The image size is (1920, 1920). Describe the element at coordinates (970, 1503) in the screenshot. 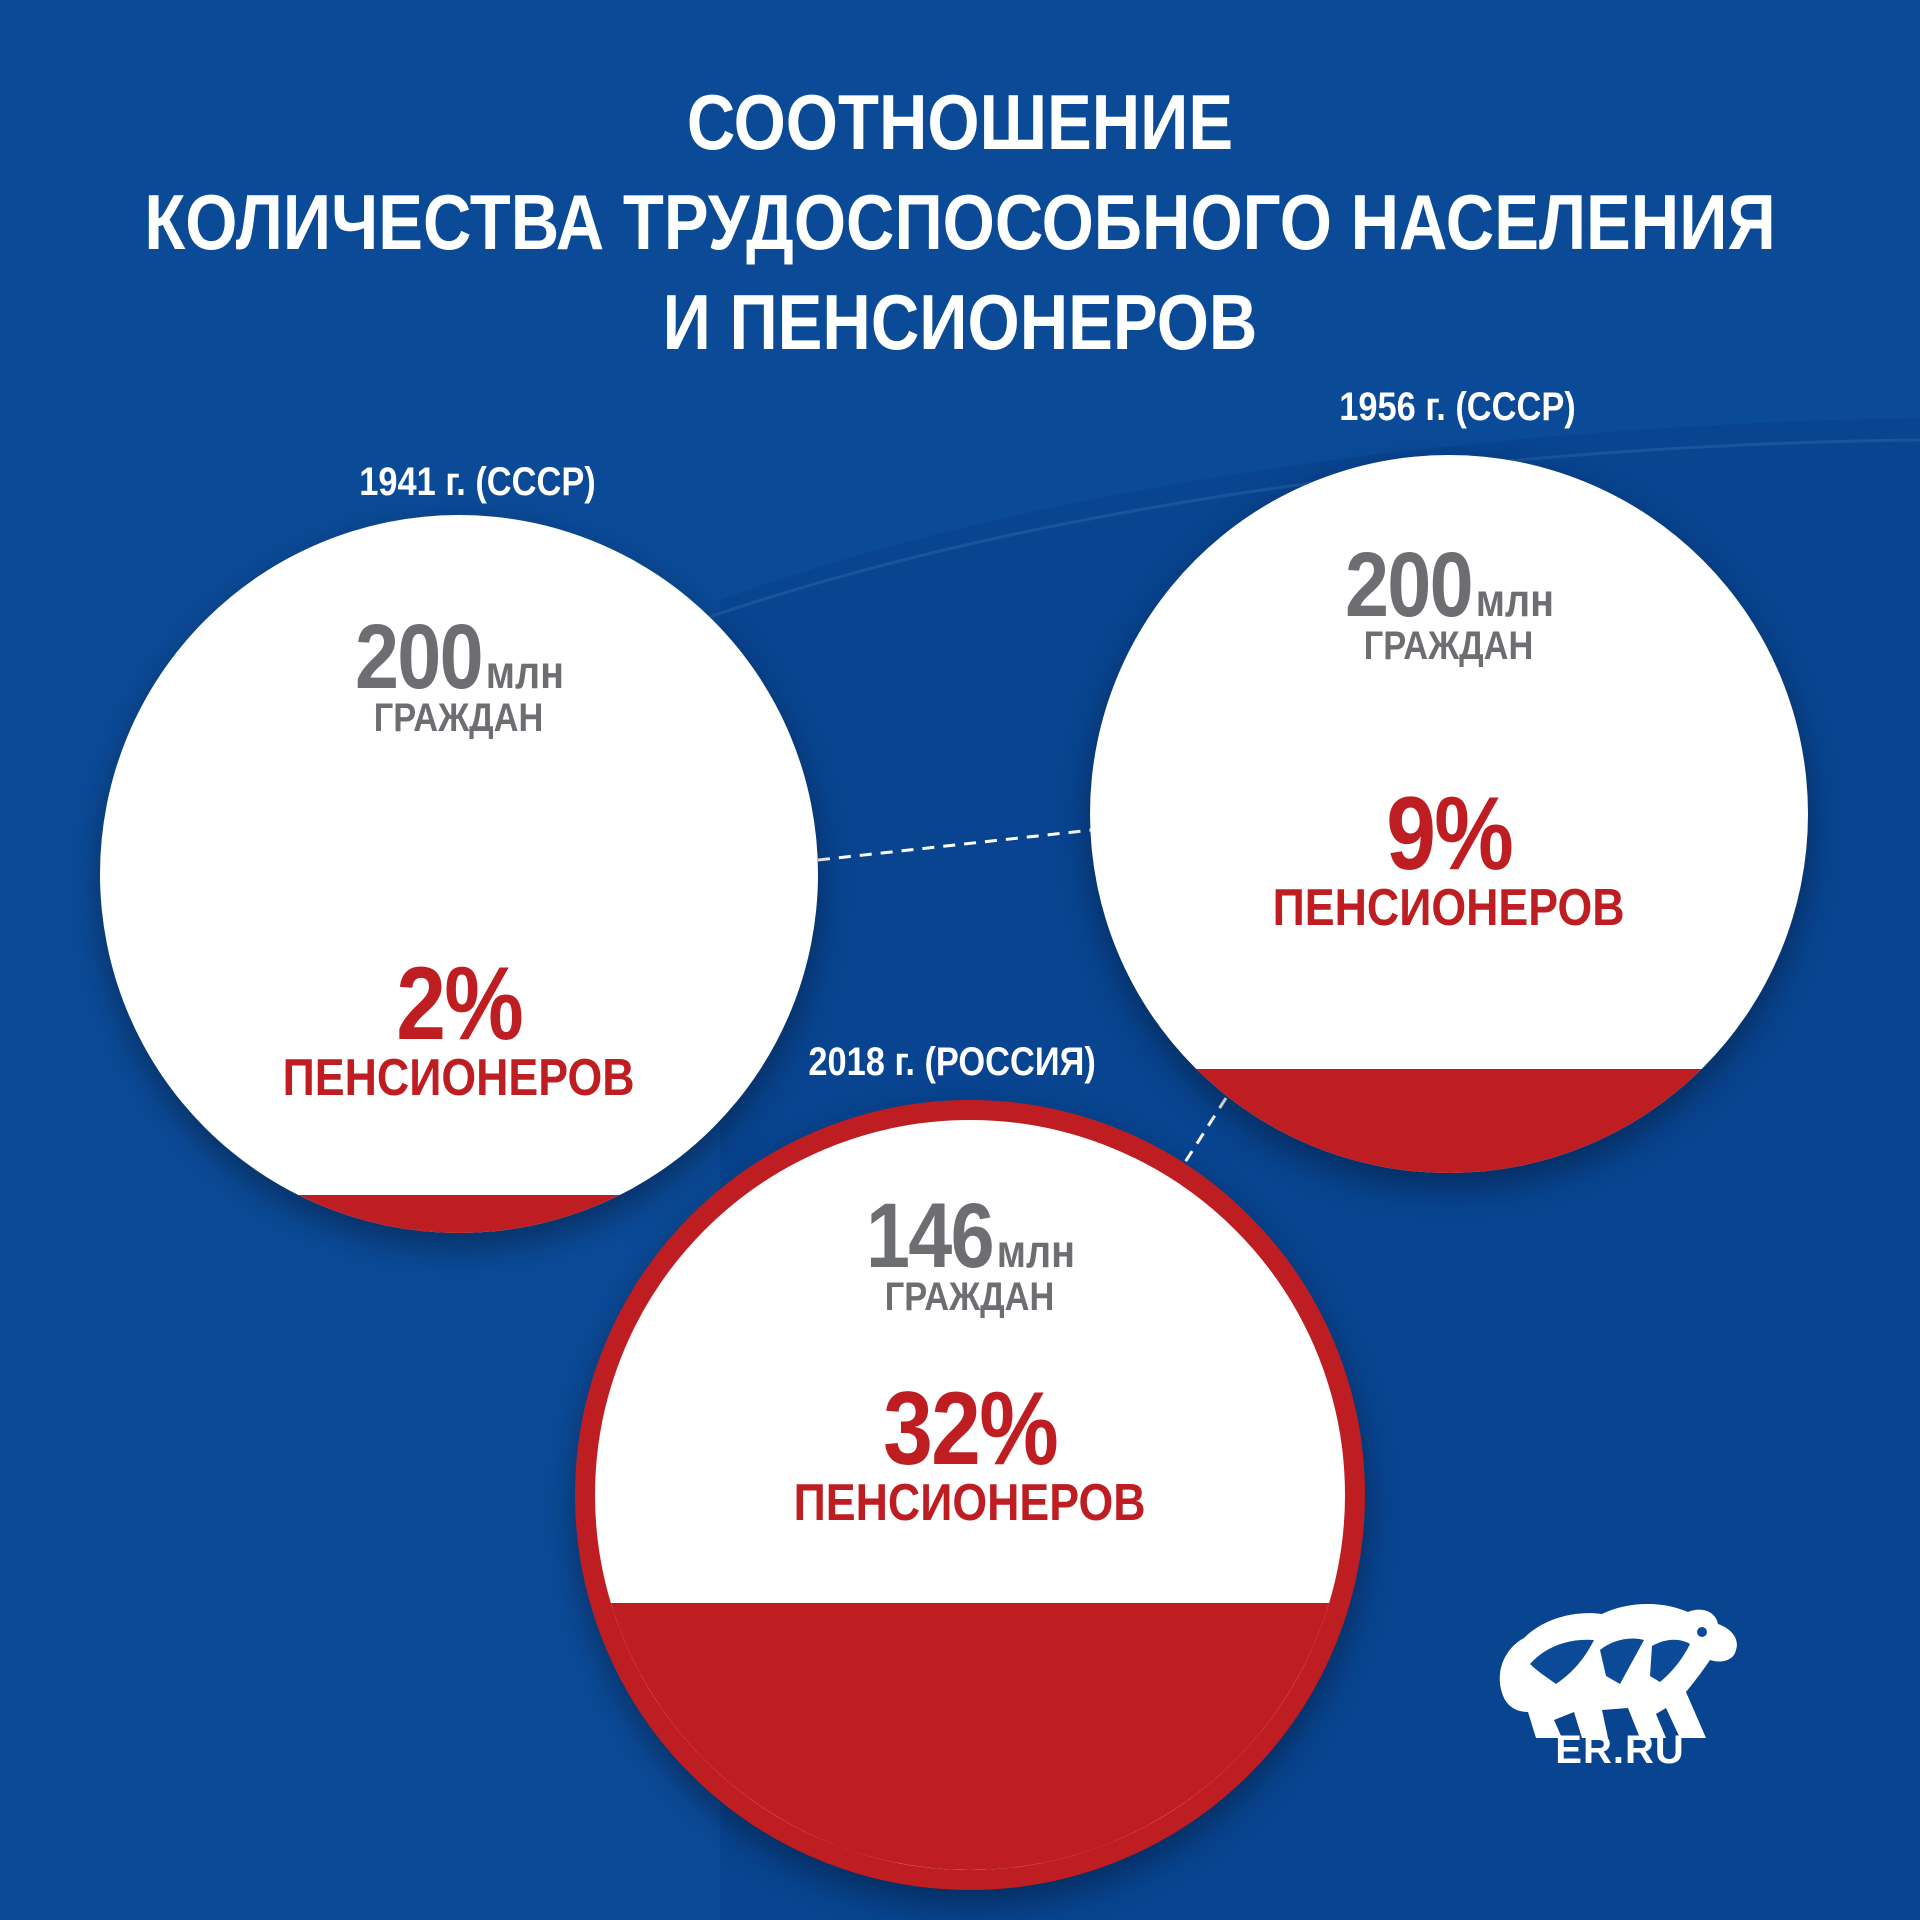

I see `pensioners-label-2018: ПЕНСИОНЕРОВ` at that location.